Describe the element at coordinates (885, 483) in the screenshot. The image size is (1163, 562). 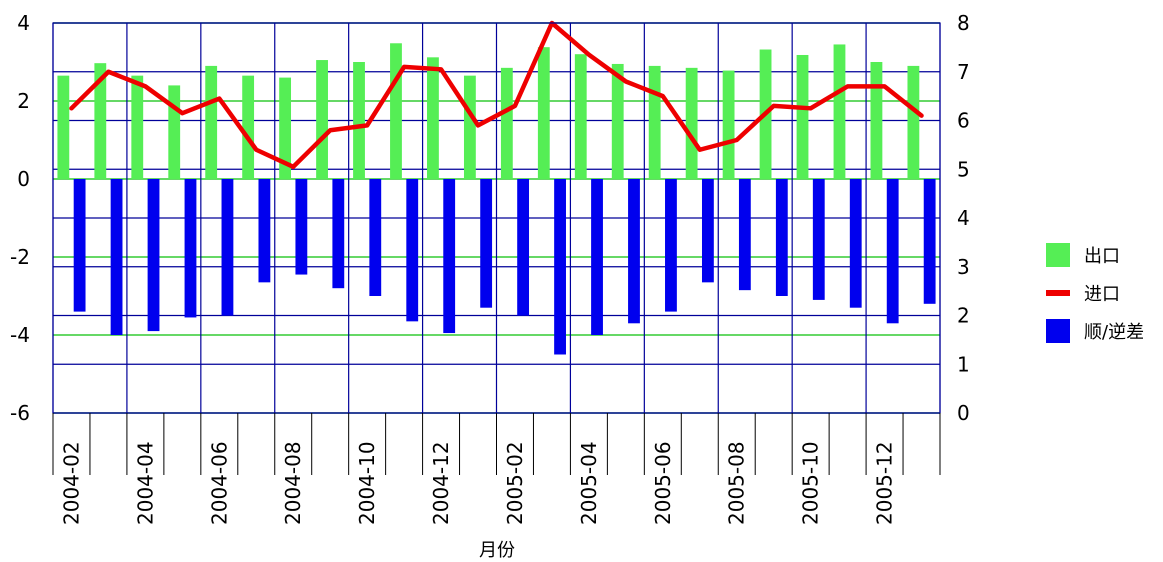
I see `x-tick-label: 2005-12` at that location.